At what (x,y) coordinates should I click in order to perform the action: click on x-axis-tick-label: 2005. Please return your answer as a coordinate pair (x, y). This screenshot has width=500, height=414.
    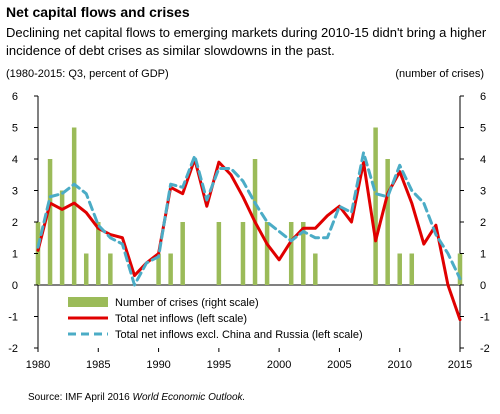
    Looking at the image, I should click on (339, 365).